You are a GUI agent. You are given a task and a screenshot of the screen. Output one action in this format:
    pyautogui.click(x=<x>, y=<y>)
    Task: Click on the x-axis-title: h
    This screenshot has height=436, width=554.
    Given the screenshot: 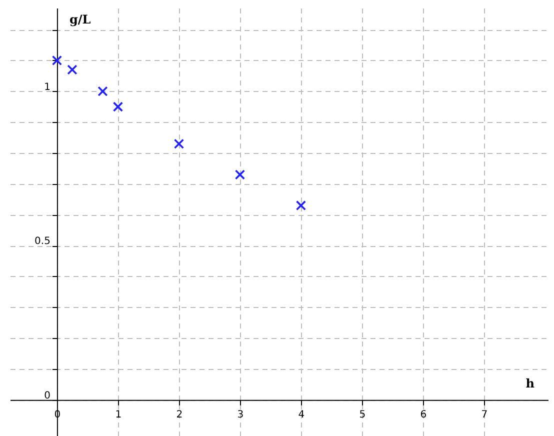 What is the action you would take?
    pyautogui.click(x=530, y=383)
    